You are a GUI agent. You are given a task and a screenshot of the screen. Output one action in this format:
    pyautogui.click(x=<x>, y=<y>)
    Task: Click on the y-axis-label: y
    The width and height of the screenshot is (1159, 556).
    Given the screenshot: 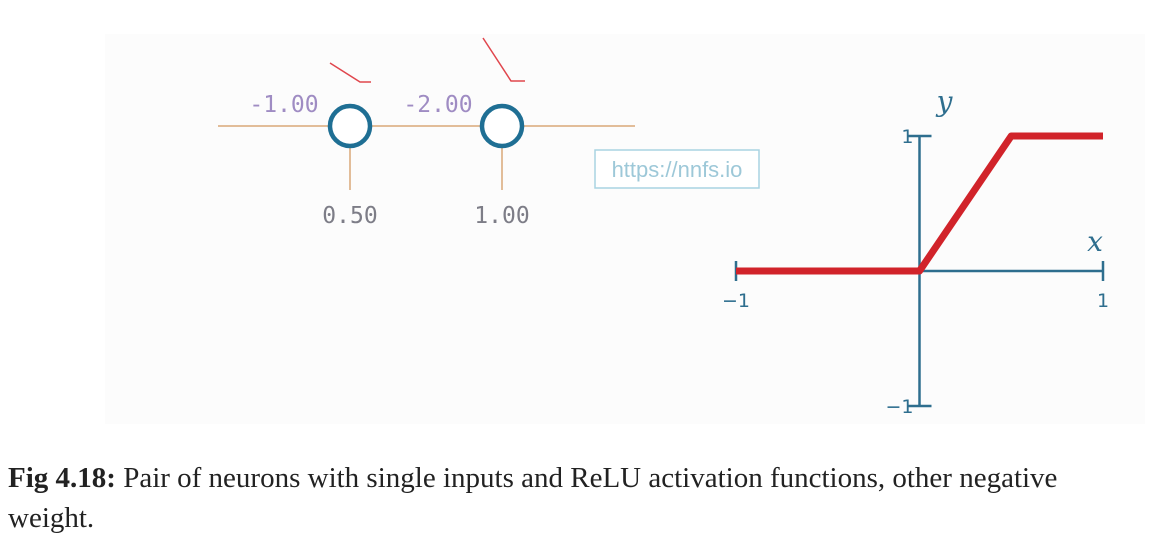 What is the action you would take?
    pyautogui.click(x=944, y=101)
    